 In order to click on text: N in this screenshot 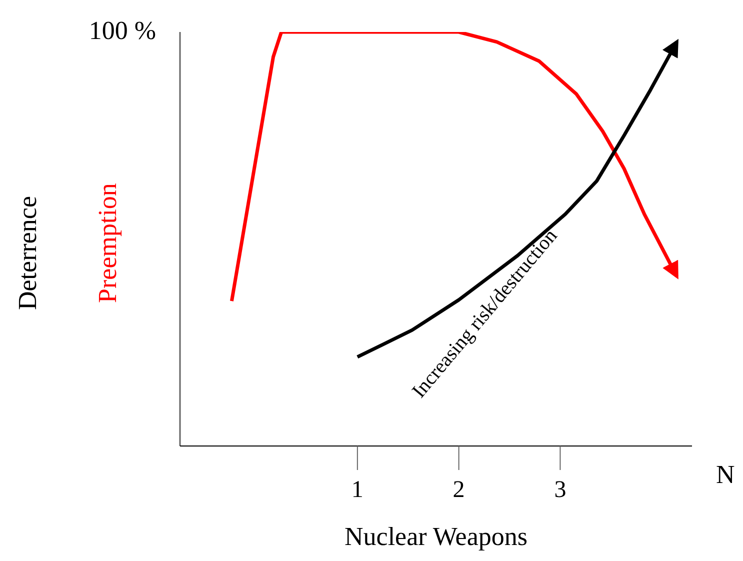, I will do `click(725, 475)`.